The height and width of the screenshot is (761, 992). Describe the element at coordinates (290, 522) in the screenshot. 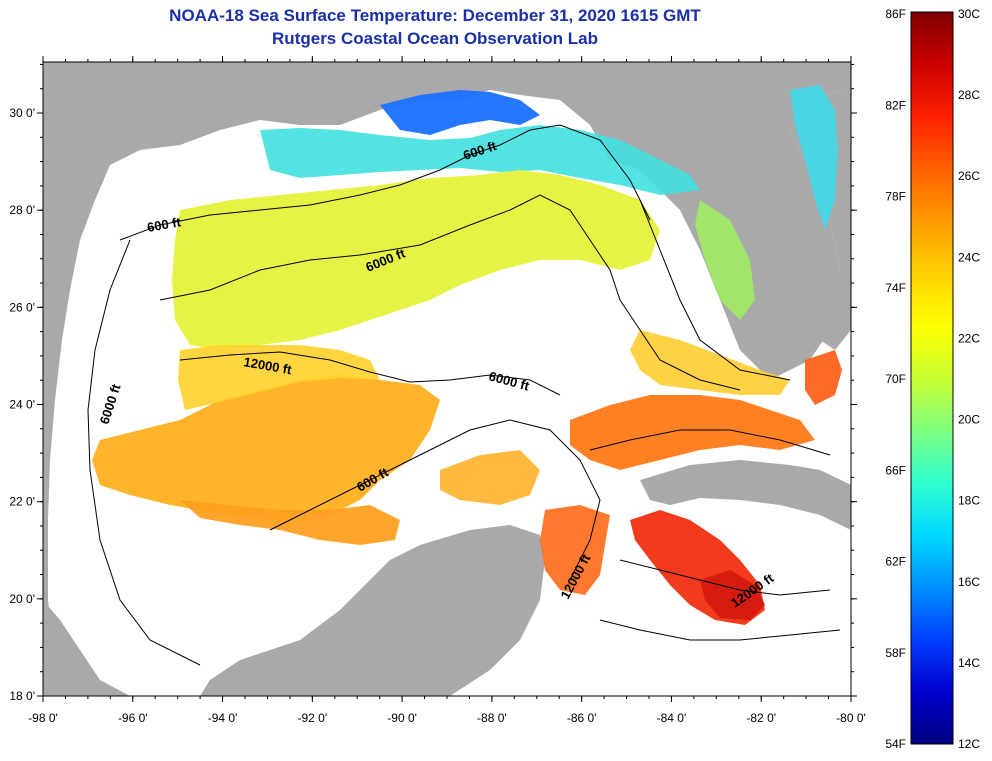

I see `sst-southwest-orange` at that location.